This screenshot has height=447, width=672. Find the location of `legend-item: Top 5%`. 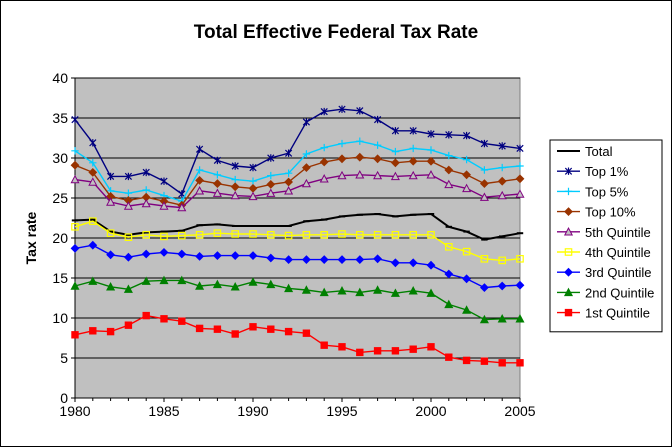

legend-item: Top 5% is located at coordinates (593, 191).